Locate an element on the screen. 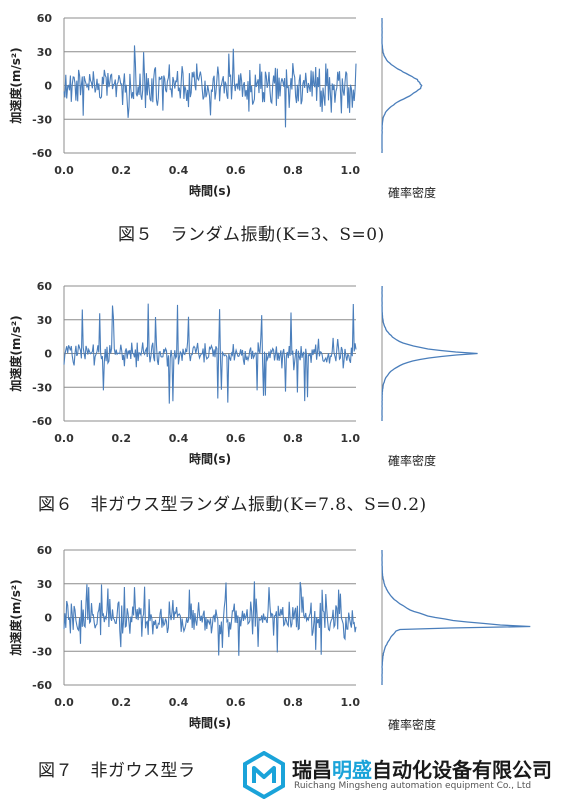 The width and height of the screenshot is (569, 802). company-name: 瑞昌明盛自动化设备有限公司 is located at coordinates (422, 770).